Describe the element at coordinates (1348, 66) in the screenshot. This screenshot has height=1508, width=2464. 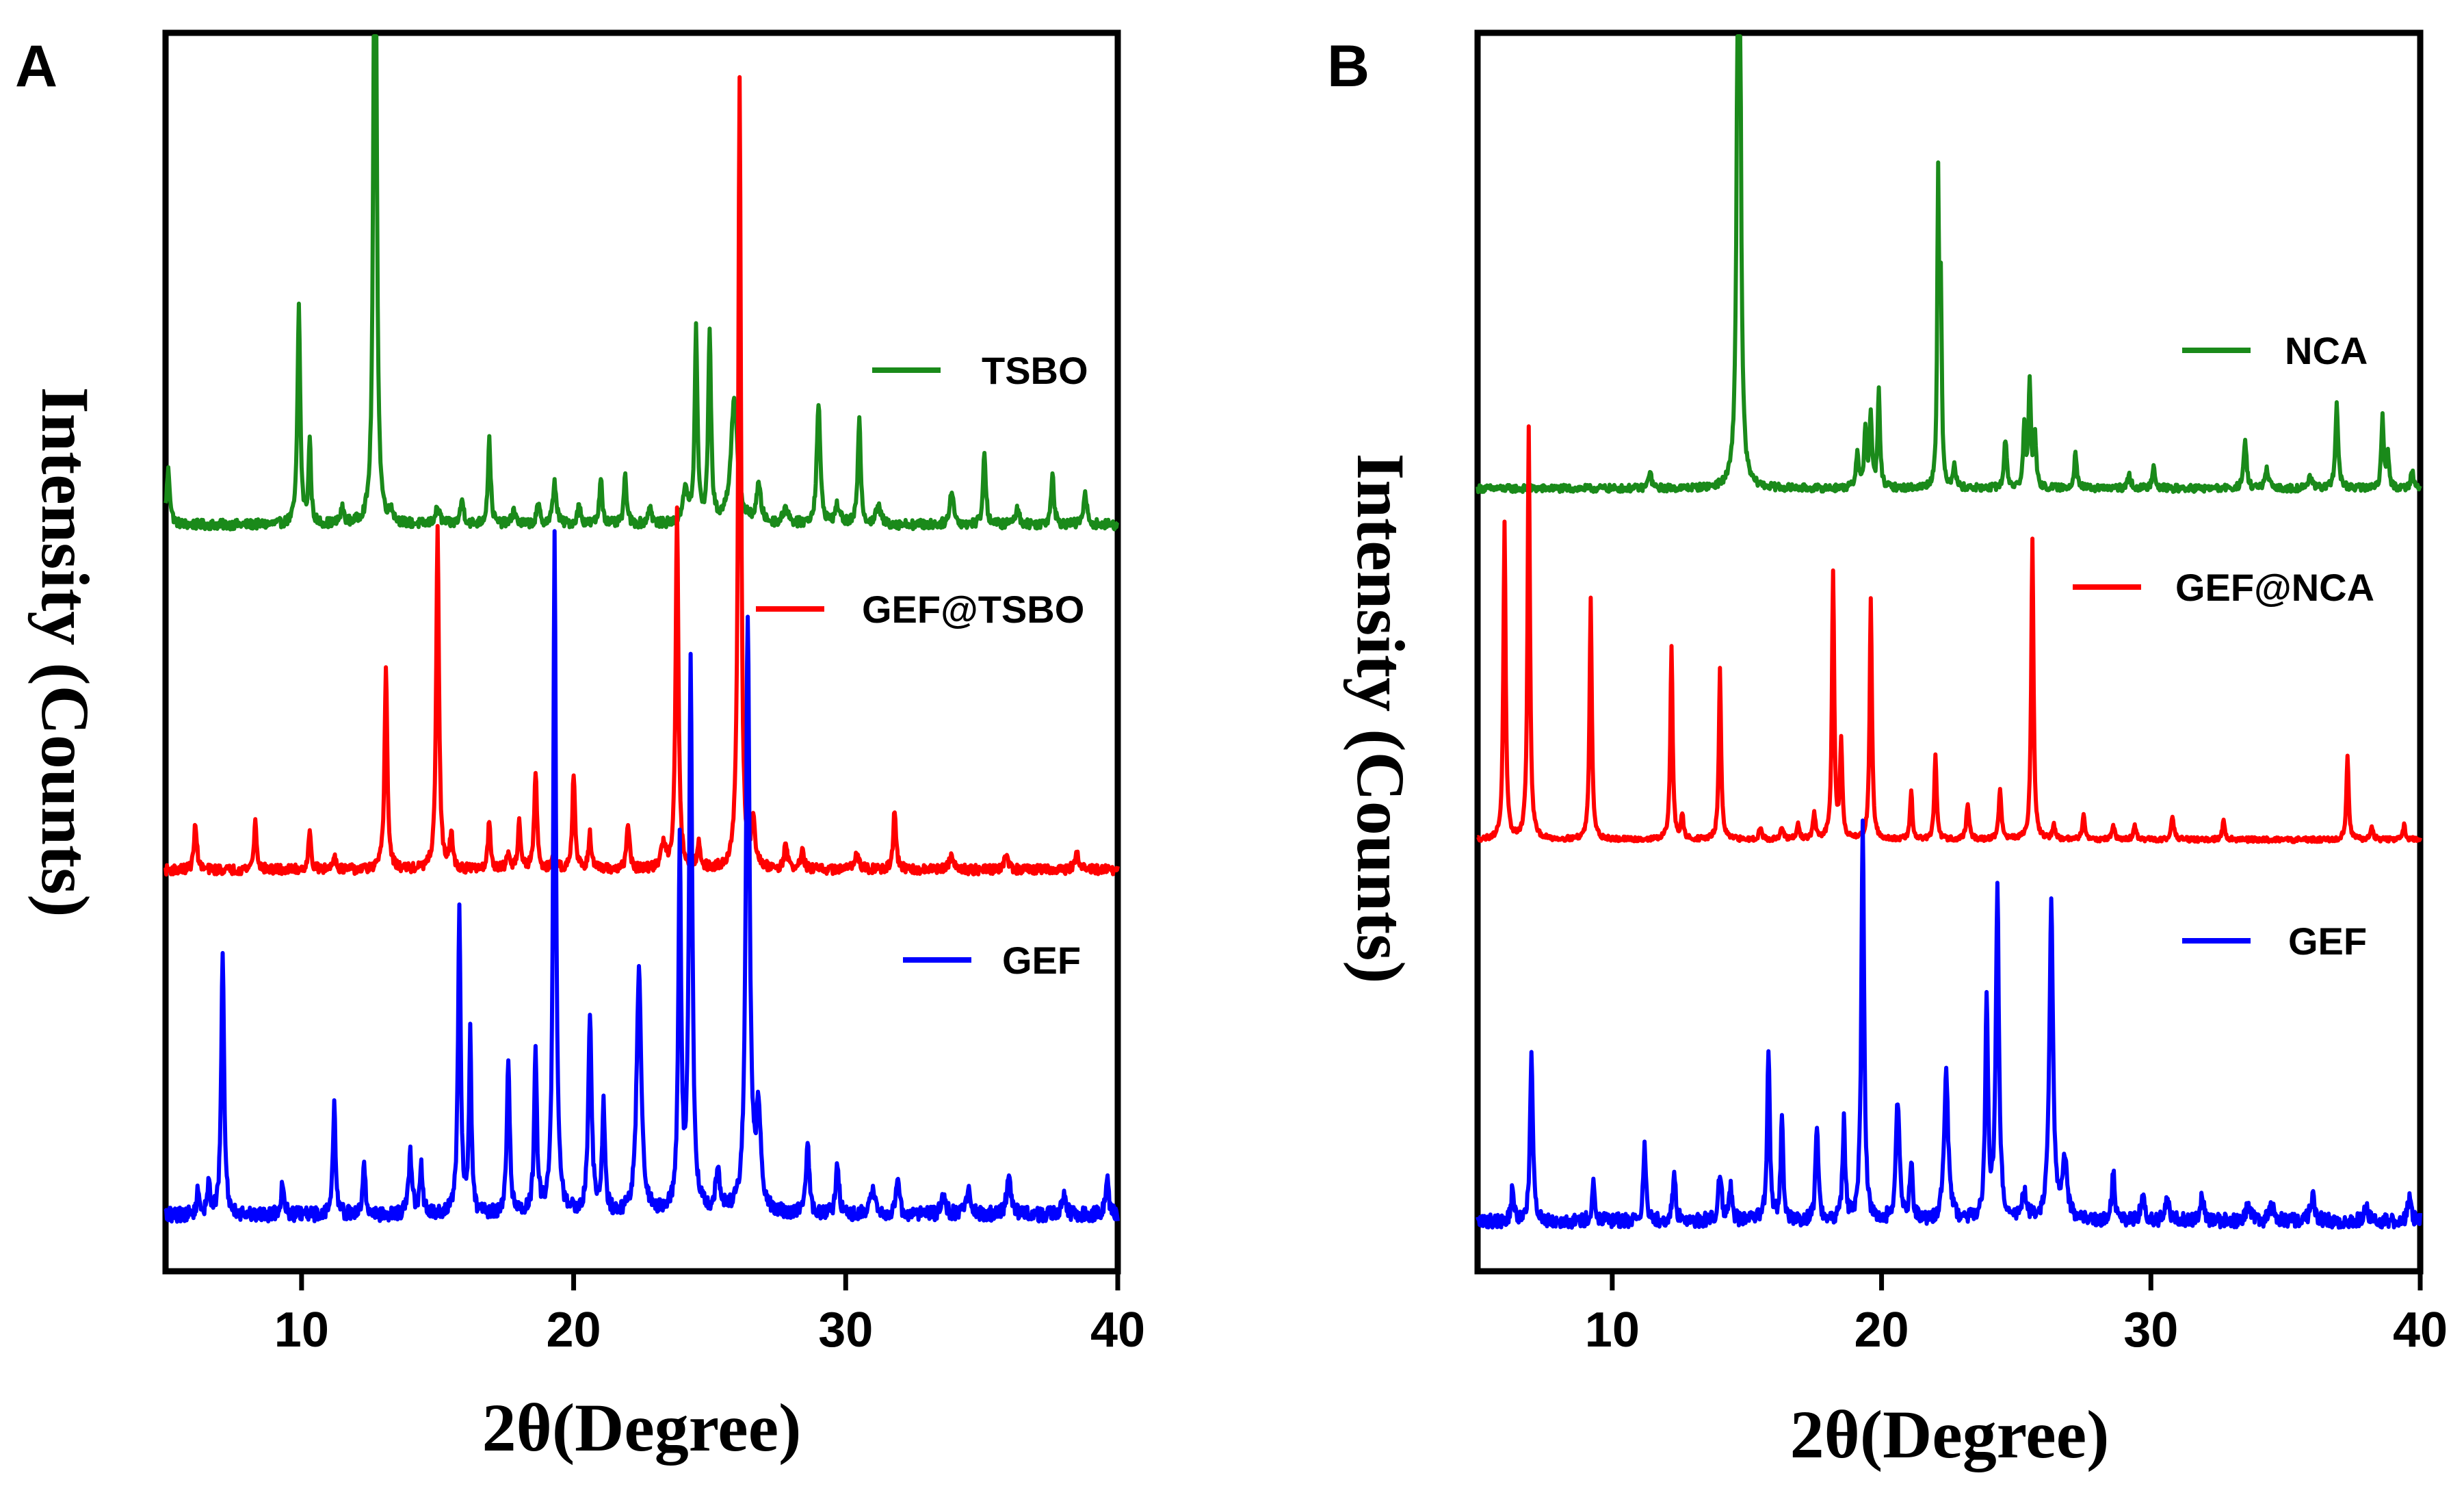
I see `panel-b-label: B` at that location.